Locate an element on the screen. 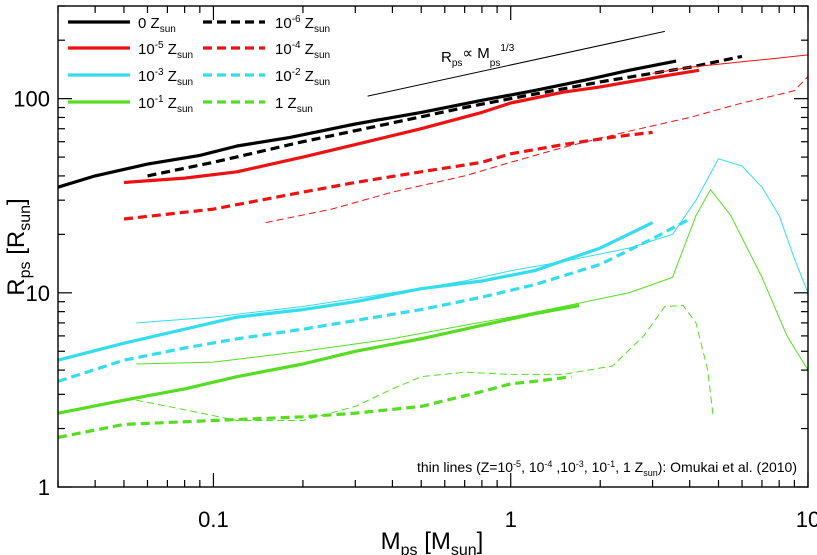  x-tick-label: 10 is located at coordinates (806, 519).